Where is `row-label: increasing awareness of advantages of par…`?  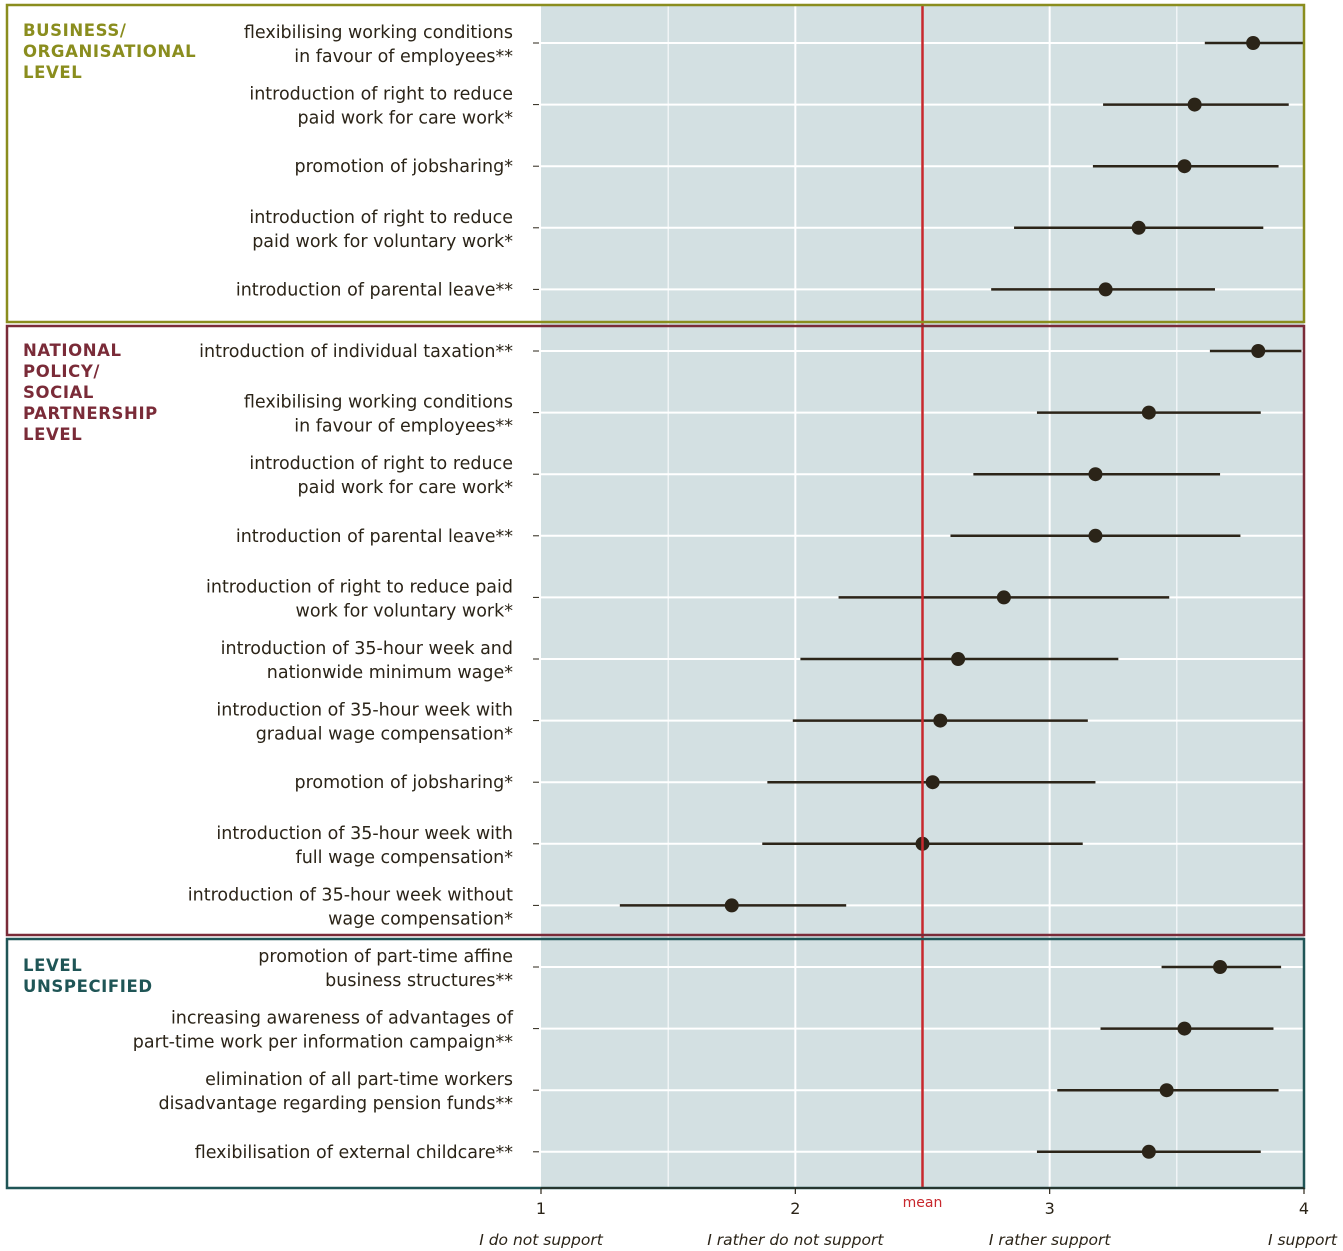 row-label: increasing awareness of advantages of par… is located at coordinates (323, 1031).